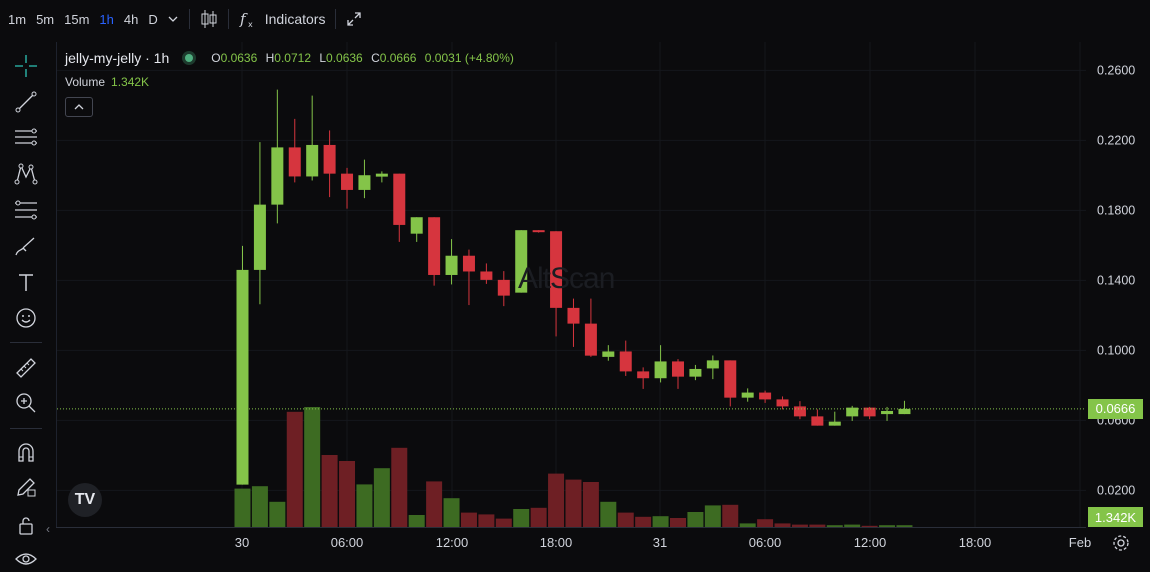 The width and height of the screenshot is (1150, 572). Describe the element at coordinates (130, 82) in the screenshot. I see `volume-value: 1.342K` at that location.